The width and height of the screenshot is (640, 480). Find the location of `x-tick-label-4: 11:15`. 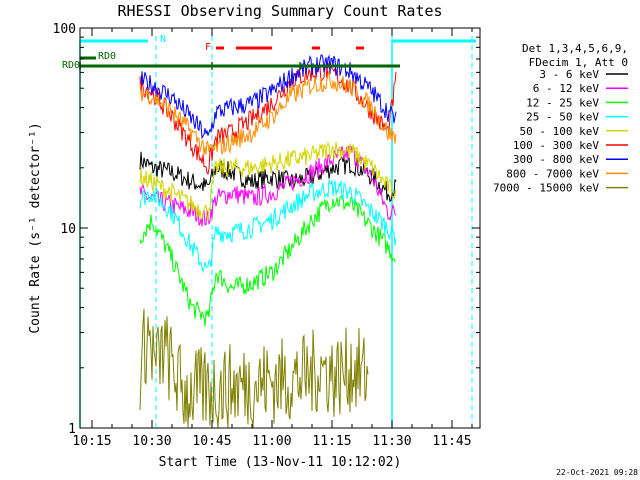

x-tick-label-4: 11:15 is located at coordinates (331, 441).